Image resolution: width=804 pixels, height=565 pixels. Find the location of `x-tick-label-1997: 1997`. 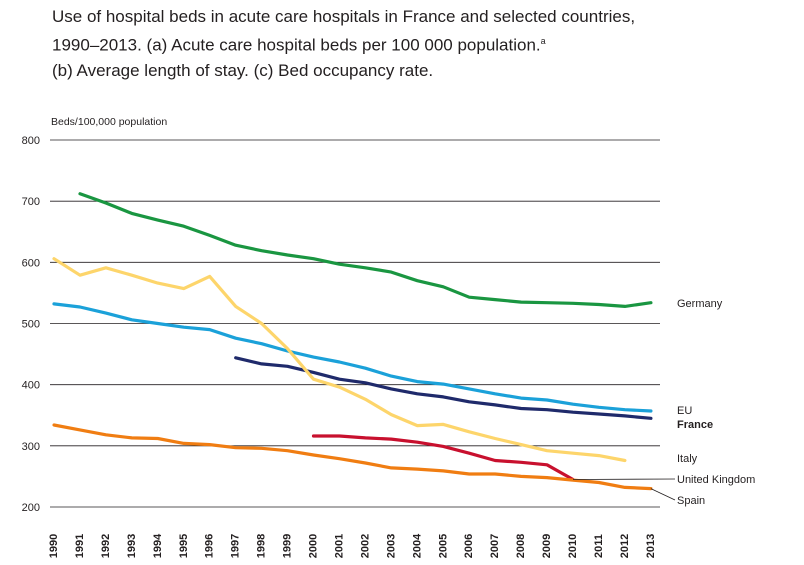

x-tick-label-1997: 1997 is located at coordinates (236, 546).